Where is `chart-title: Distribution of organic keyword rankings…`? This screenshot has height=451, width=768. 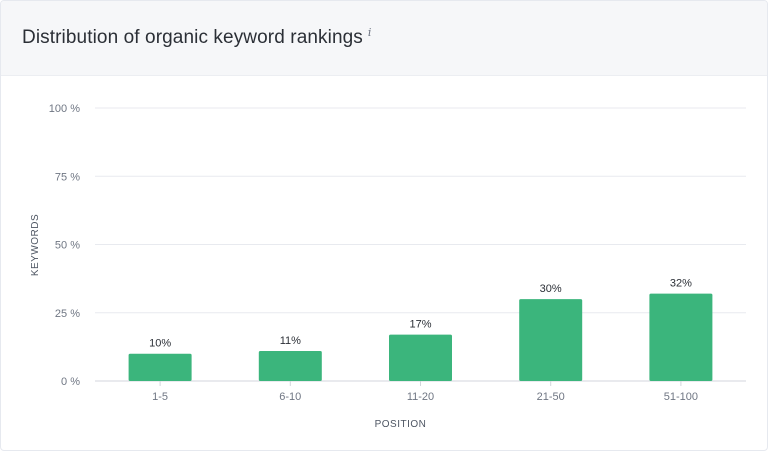 chart-title: Distribution of organic keyword rankings… is located at coordinates (197, 37).